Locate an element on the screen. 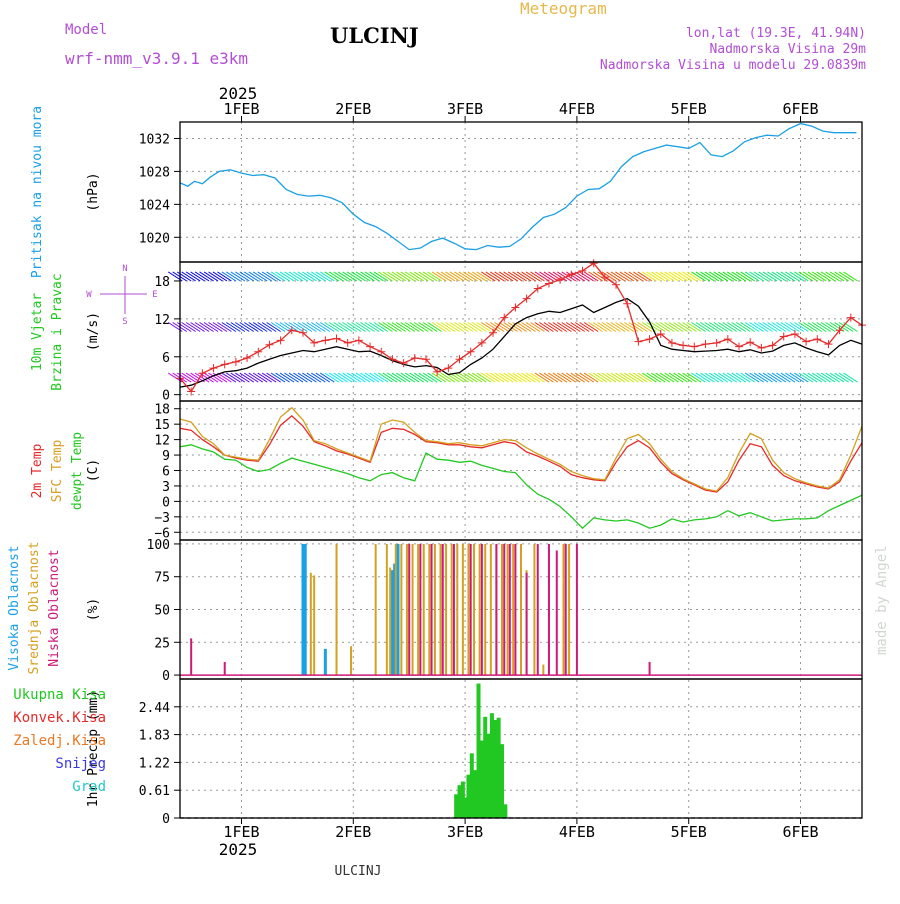 The image size is (900, 904). precip-legend-4: Grad is located at coordinates (89, 787).